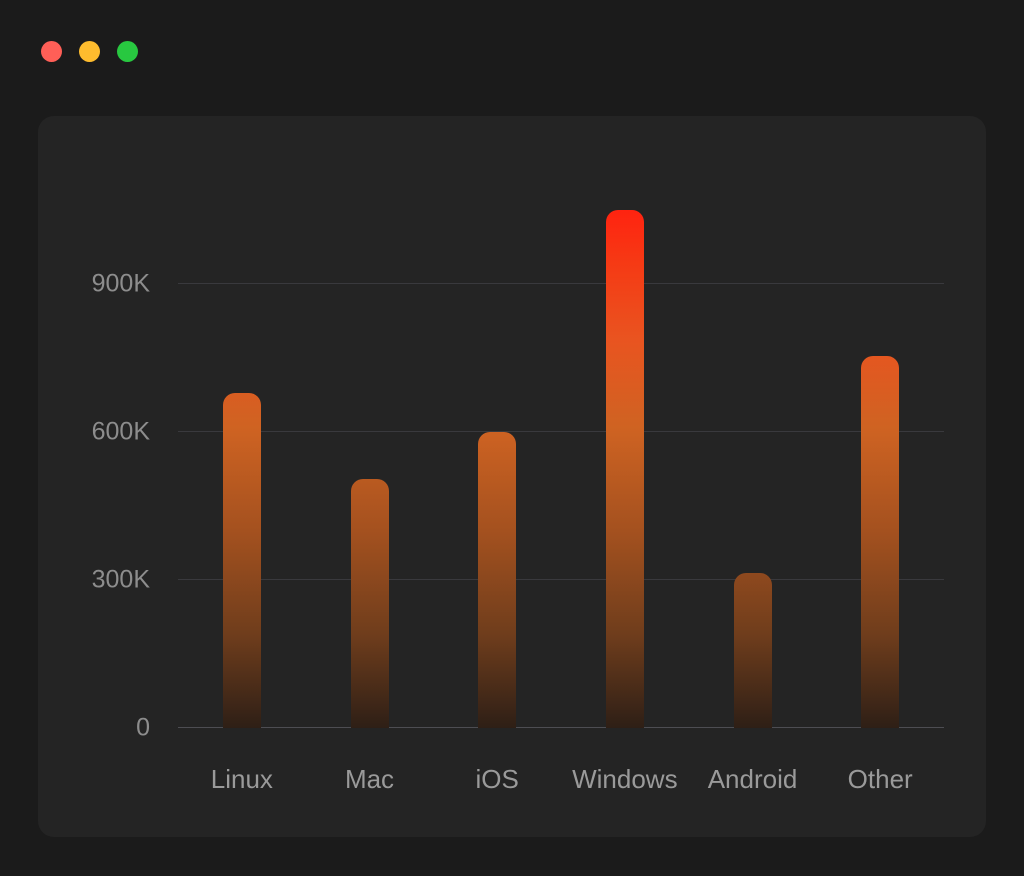  What do you see at coordinates (369, 779) in the screenshot?
I see `x-category-label-mac: Mac` at bounding box center [369, 779].